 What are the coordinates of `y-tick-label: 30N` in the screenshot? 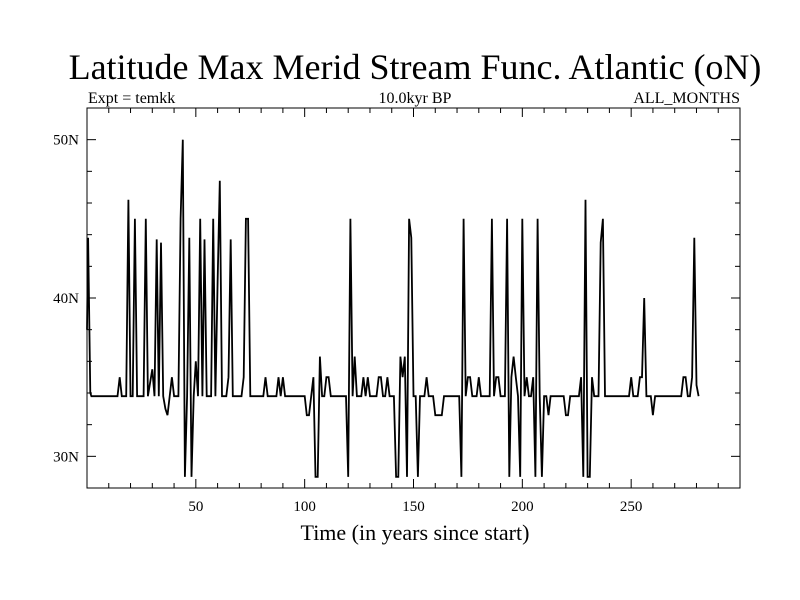 It's located at (66, 457).